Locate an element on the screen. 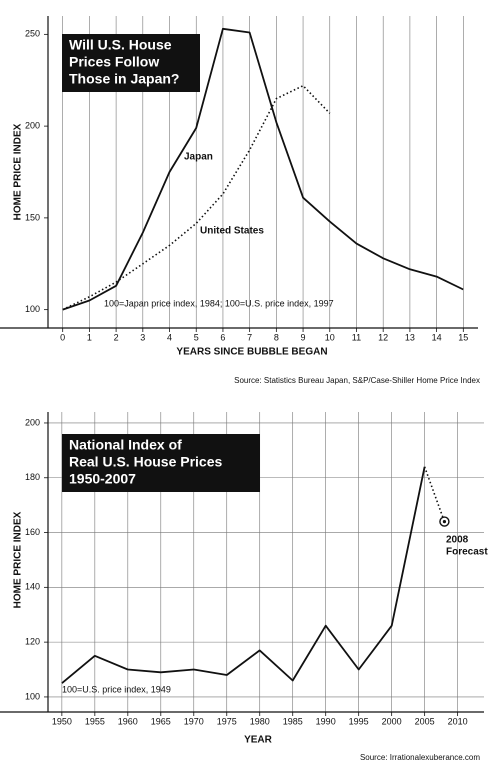  x-tick-label: 1990 is located at coordinates (326, 721).